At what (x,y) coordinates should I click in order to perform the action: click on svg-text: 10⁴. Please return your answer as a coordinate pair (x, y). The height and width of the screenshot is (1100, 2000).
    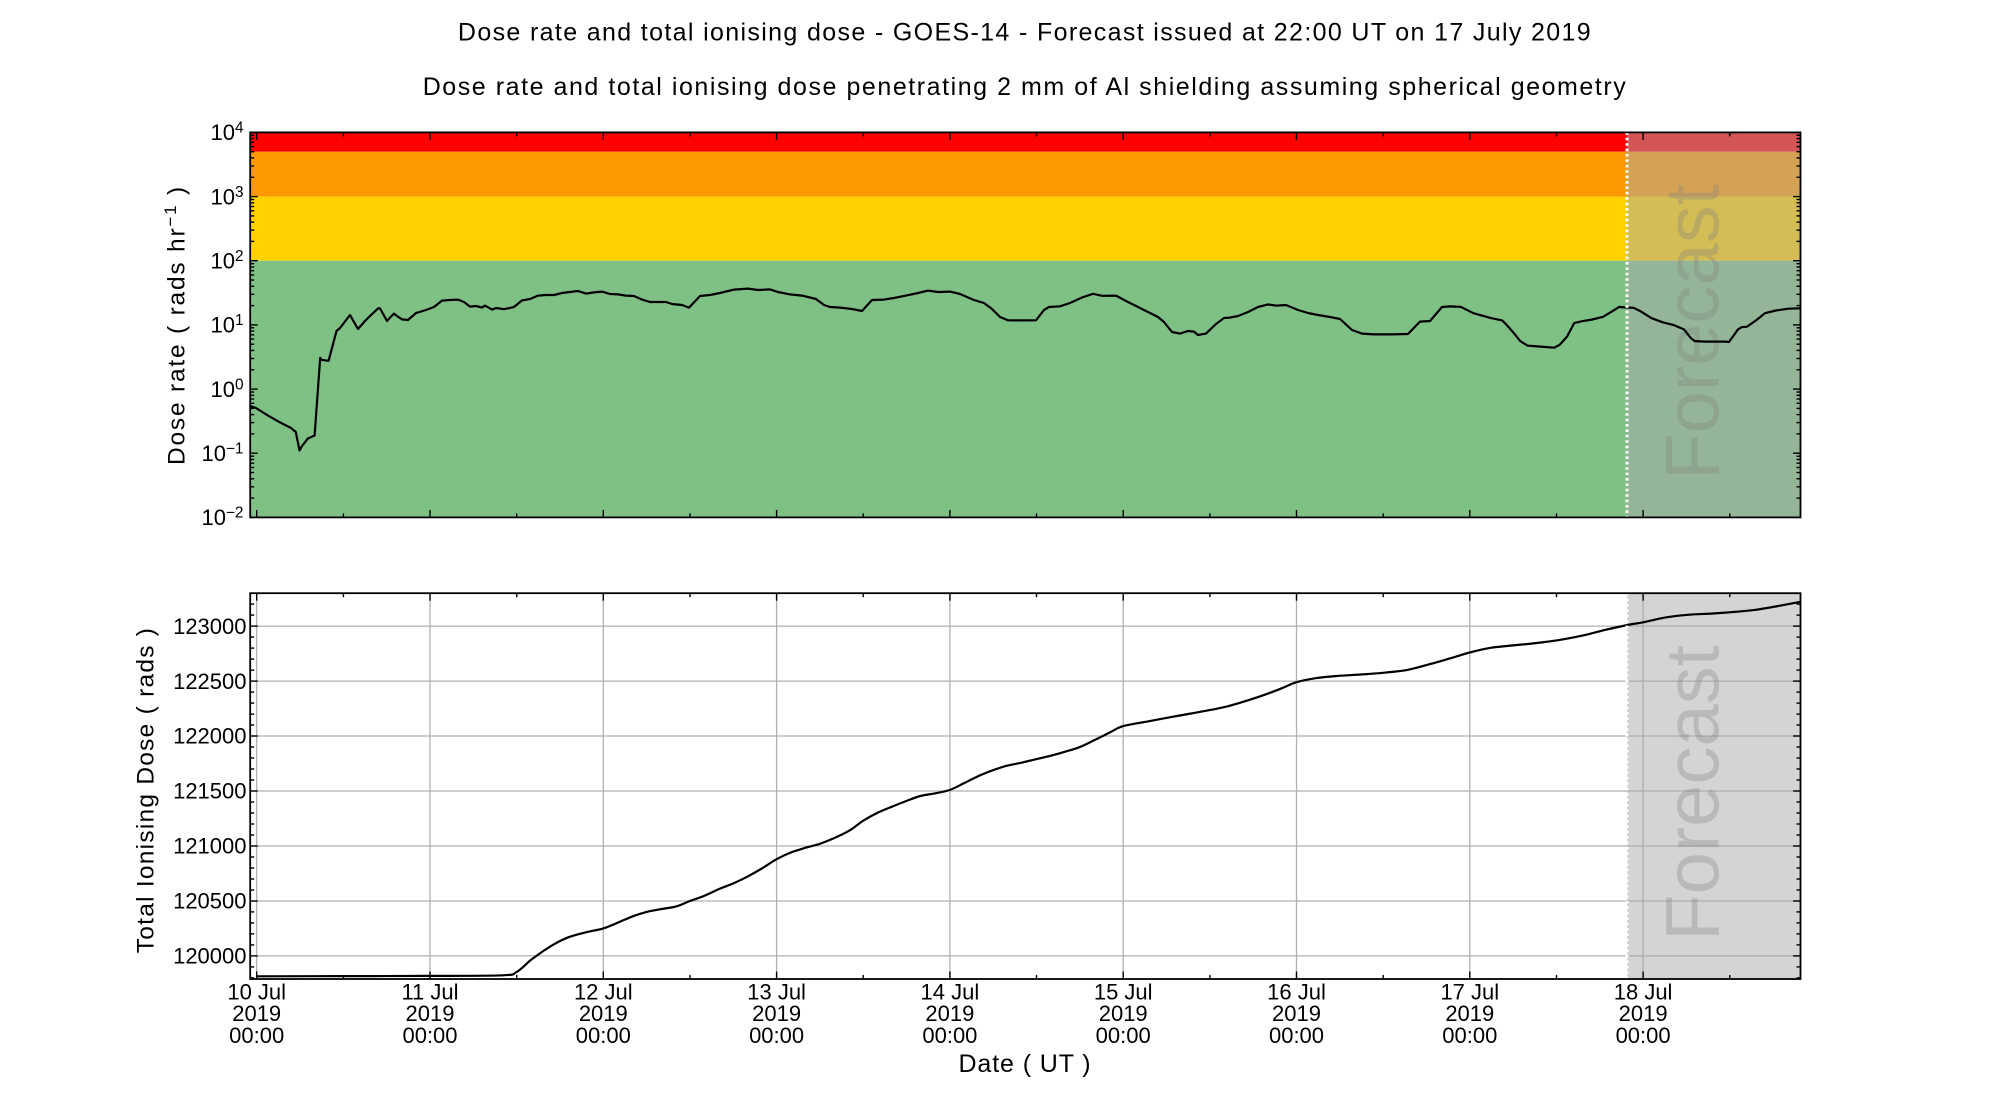
    Looking at the image, I should click on (226, 133).